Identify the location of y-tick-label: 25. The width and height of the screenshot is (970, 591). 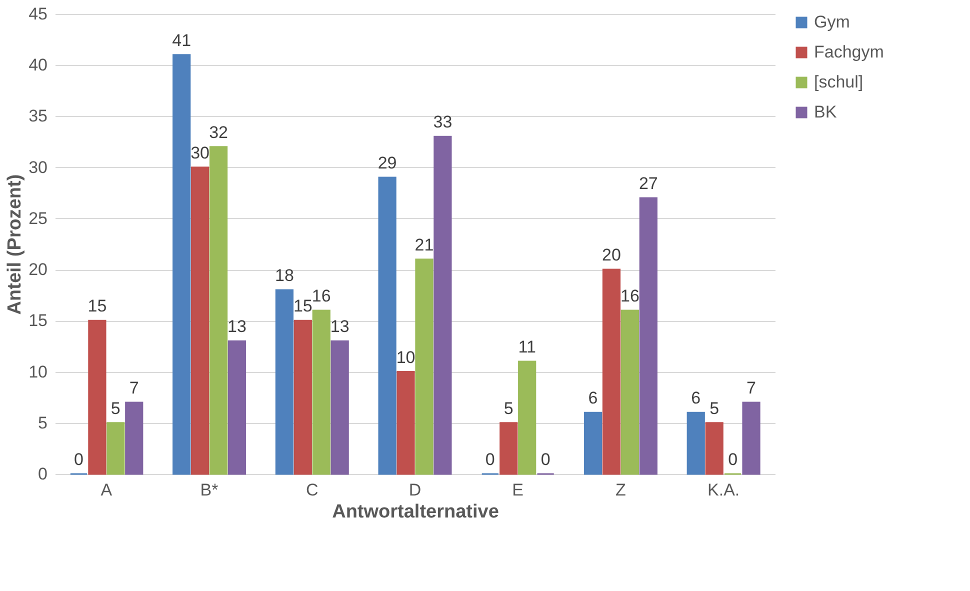
(38, 218).